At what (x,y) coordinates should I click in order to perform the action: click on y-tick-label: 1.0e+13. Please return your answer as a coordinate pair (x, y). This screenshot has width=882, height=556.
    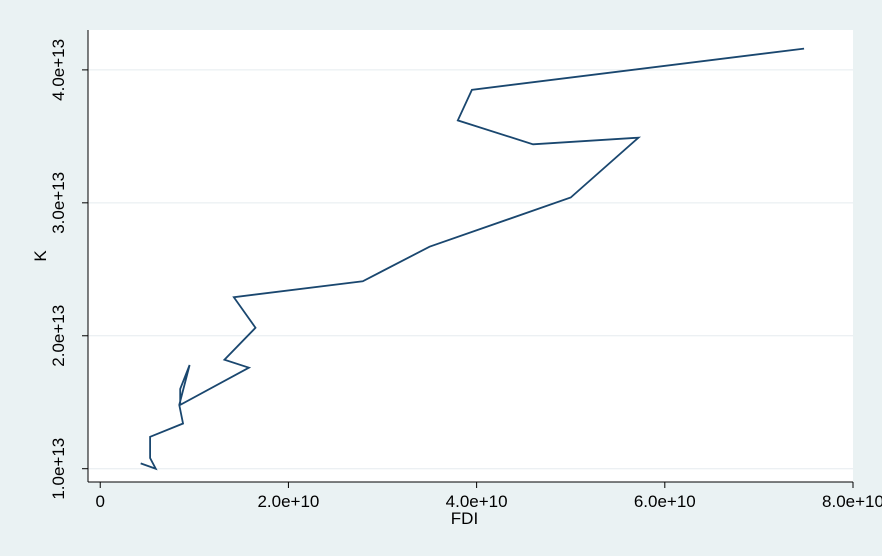
    Looking at the image, I should click on (58, 469).